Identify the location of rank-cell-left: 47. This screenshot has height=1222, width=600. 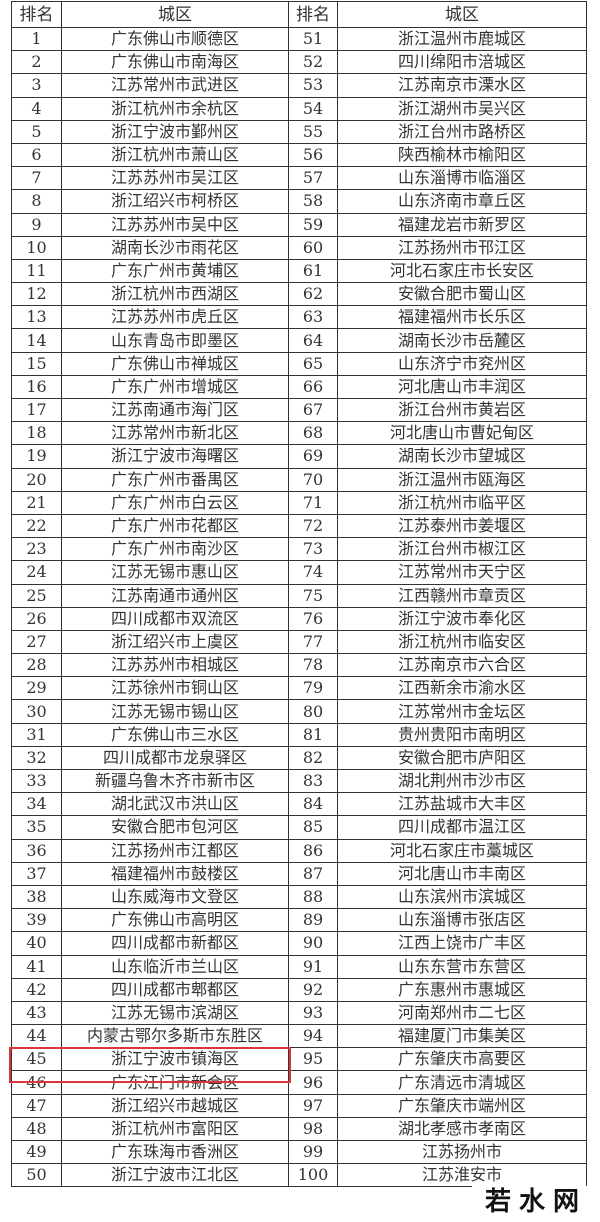
(36, 1105).